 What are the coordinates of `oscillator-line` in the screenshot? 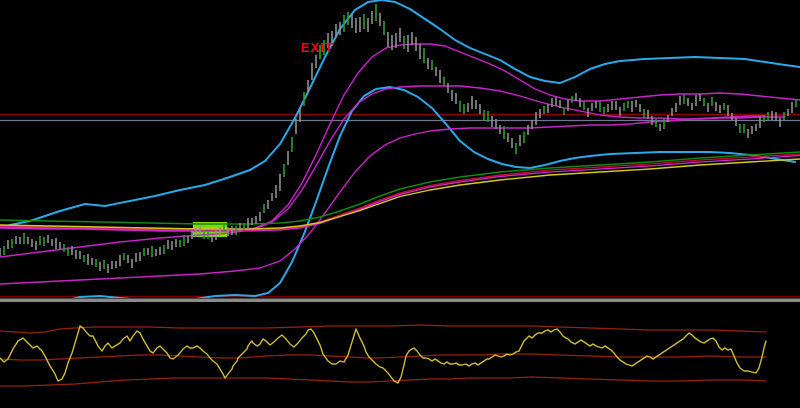 It's located at (383, 354).